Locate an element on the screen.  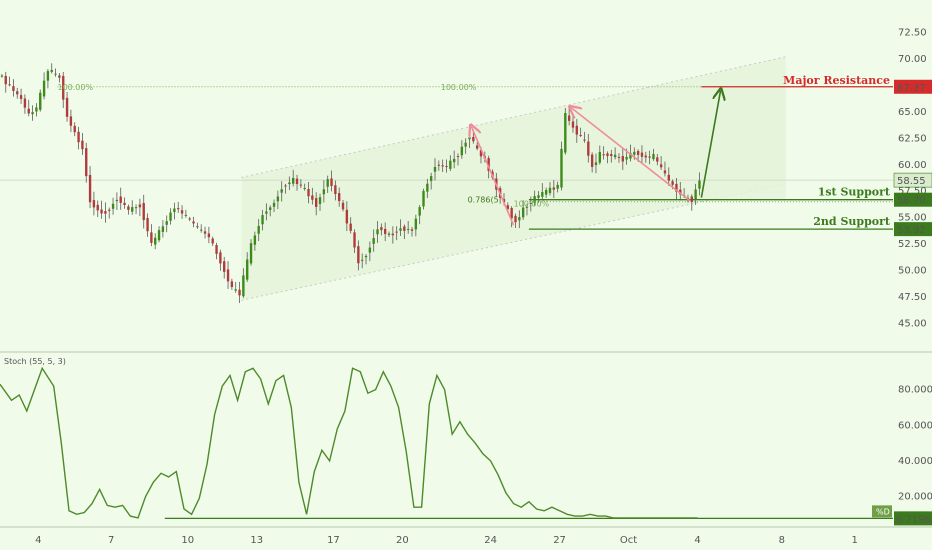
price-tick-label: 50.00 is located at coordinates (912, 271).